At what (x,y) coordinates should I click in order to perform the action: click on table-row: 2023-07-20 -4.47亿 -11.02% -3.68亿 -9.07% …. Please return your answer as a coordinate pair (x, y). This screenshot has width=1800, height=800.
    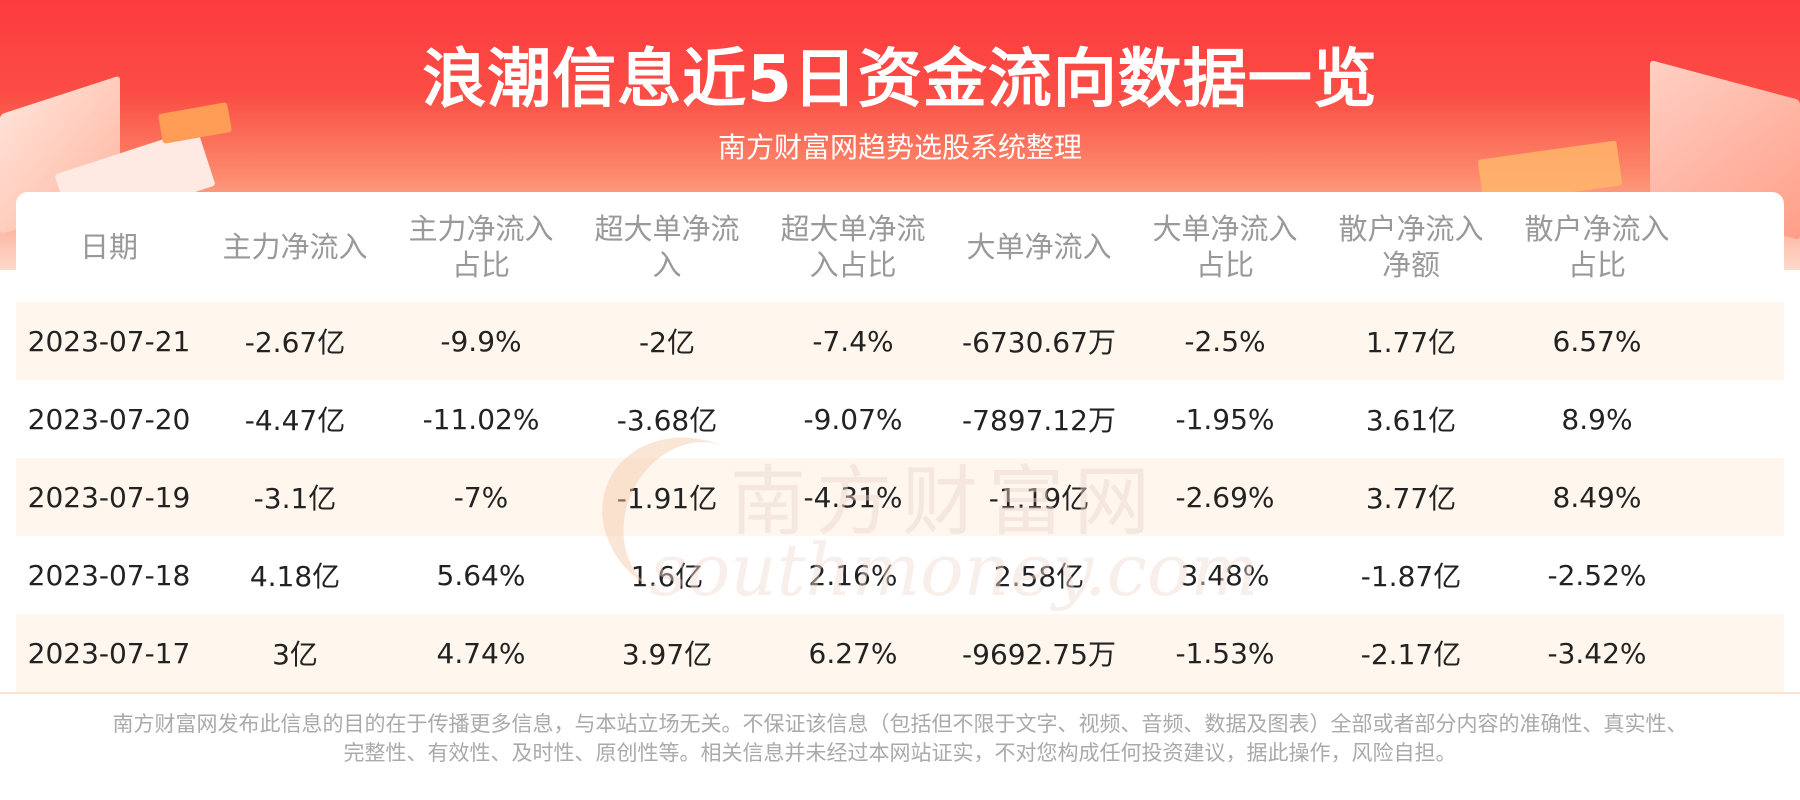
    Looking at the image, I should click on (900, 419).